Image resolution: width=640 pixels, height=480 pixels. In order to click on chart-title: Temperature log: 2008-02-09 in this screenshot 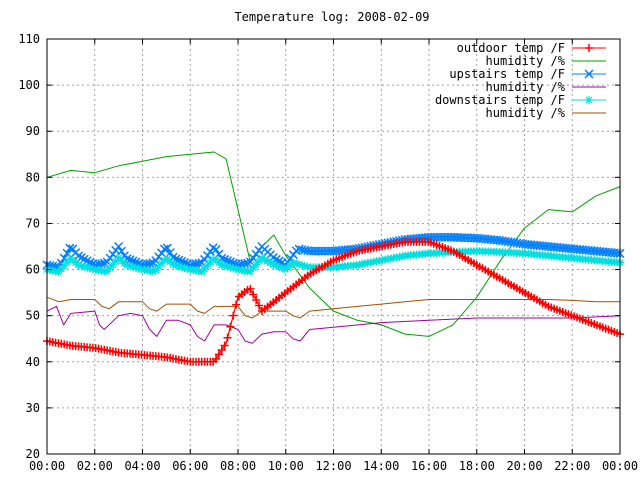, I will do `click(331, 17)`.